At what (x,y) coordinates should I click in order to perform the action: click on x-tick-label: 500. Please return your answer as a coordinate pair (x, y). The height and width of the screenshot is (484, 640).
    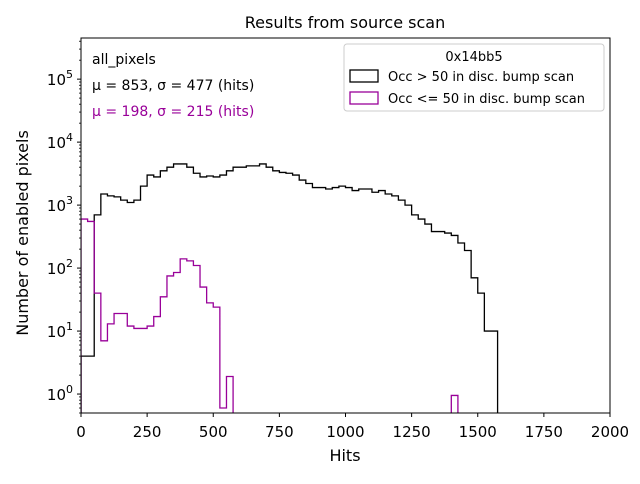
    Looking at the image, I should click on (213, 432).